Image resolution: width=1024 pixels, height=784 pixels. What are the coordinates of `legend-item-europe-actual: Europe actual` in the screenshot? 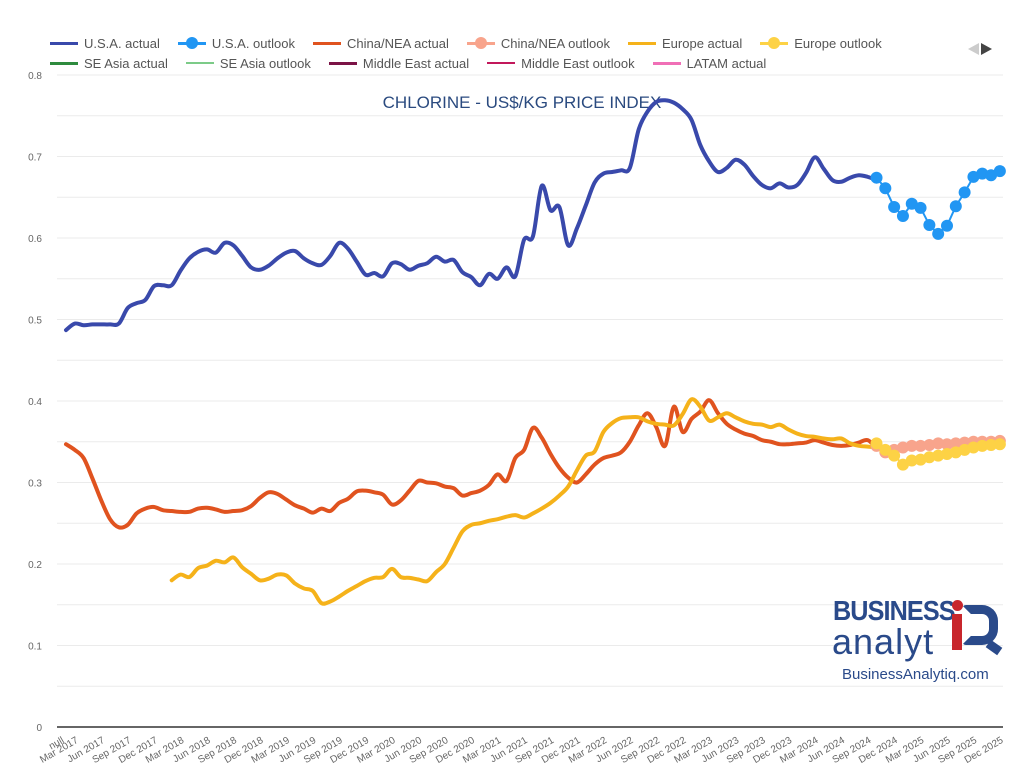 It's located at (685, 43).